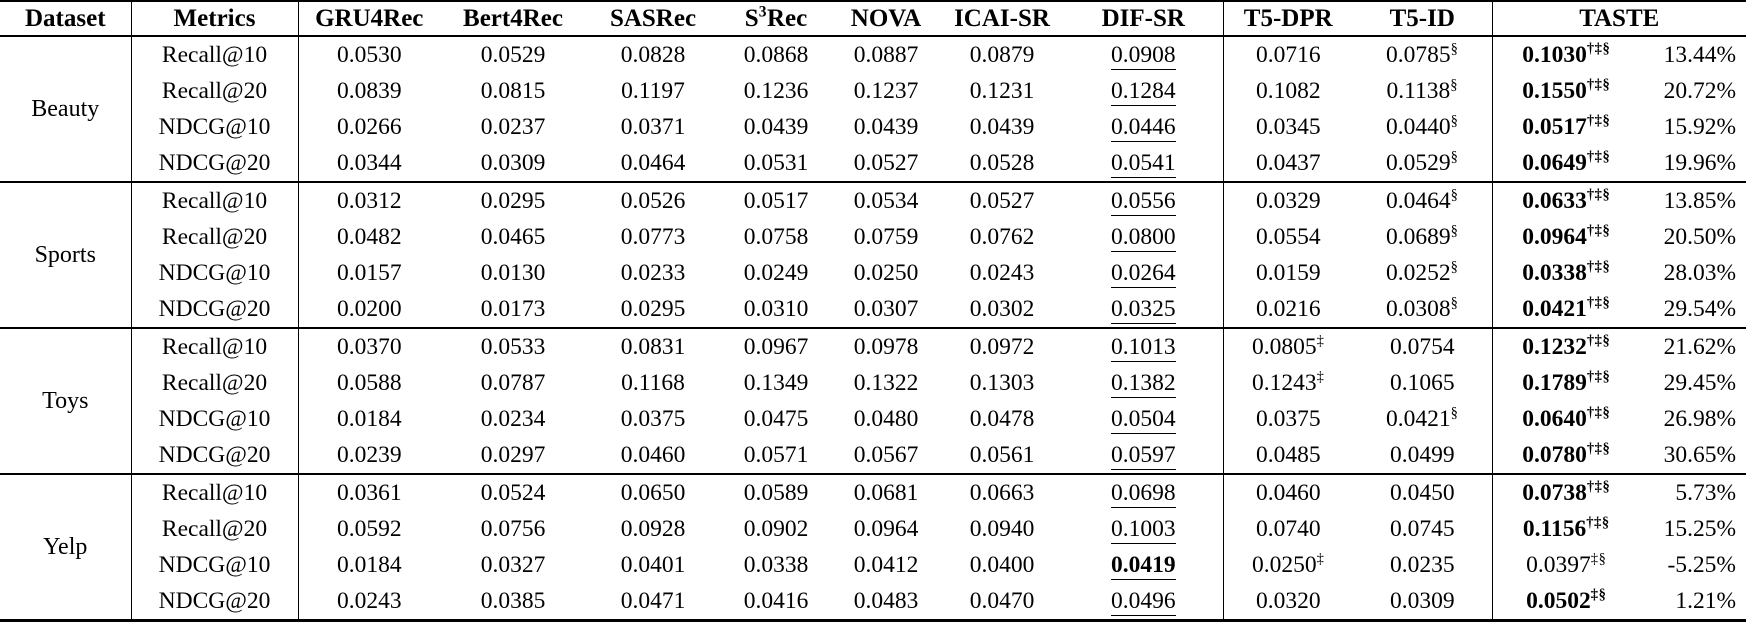  Describe the element at coordinates (513, 454) in the screenshot. I see `metric-value: 0.0297` at that location.